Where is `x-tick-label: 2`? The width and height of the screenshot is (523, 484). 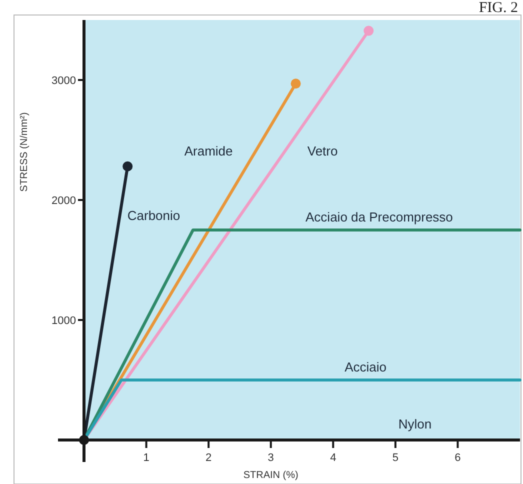 x-tick-label: 2 is located at coordinates (209, 458).